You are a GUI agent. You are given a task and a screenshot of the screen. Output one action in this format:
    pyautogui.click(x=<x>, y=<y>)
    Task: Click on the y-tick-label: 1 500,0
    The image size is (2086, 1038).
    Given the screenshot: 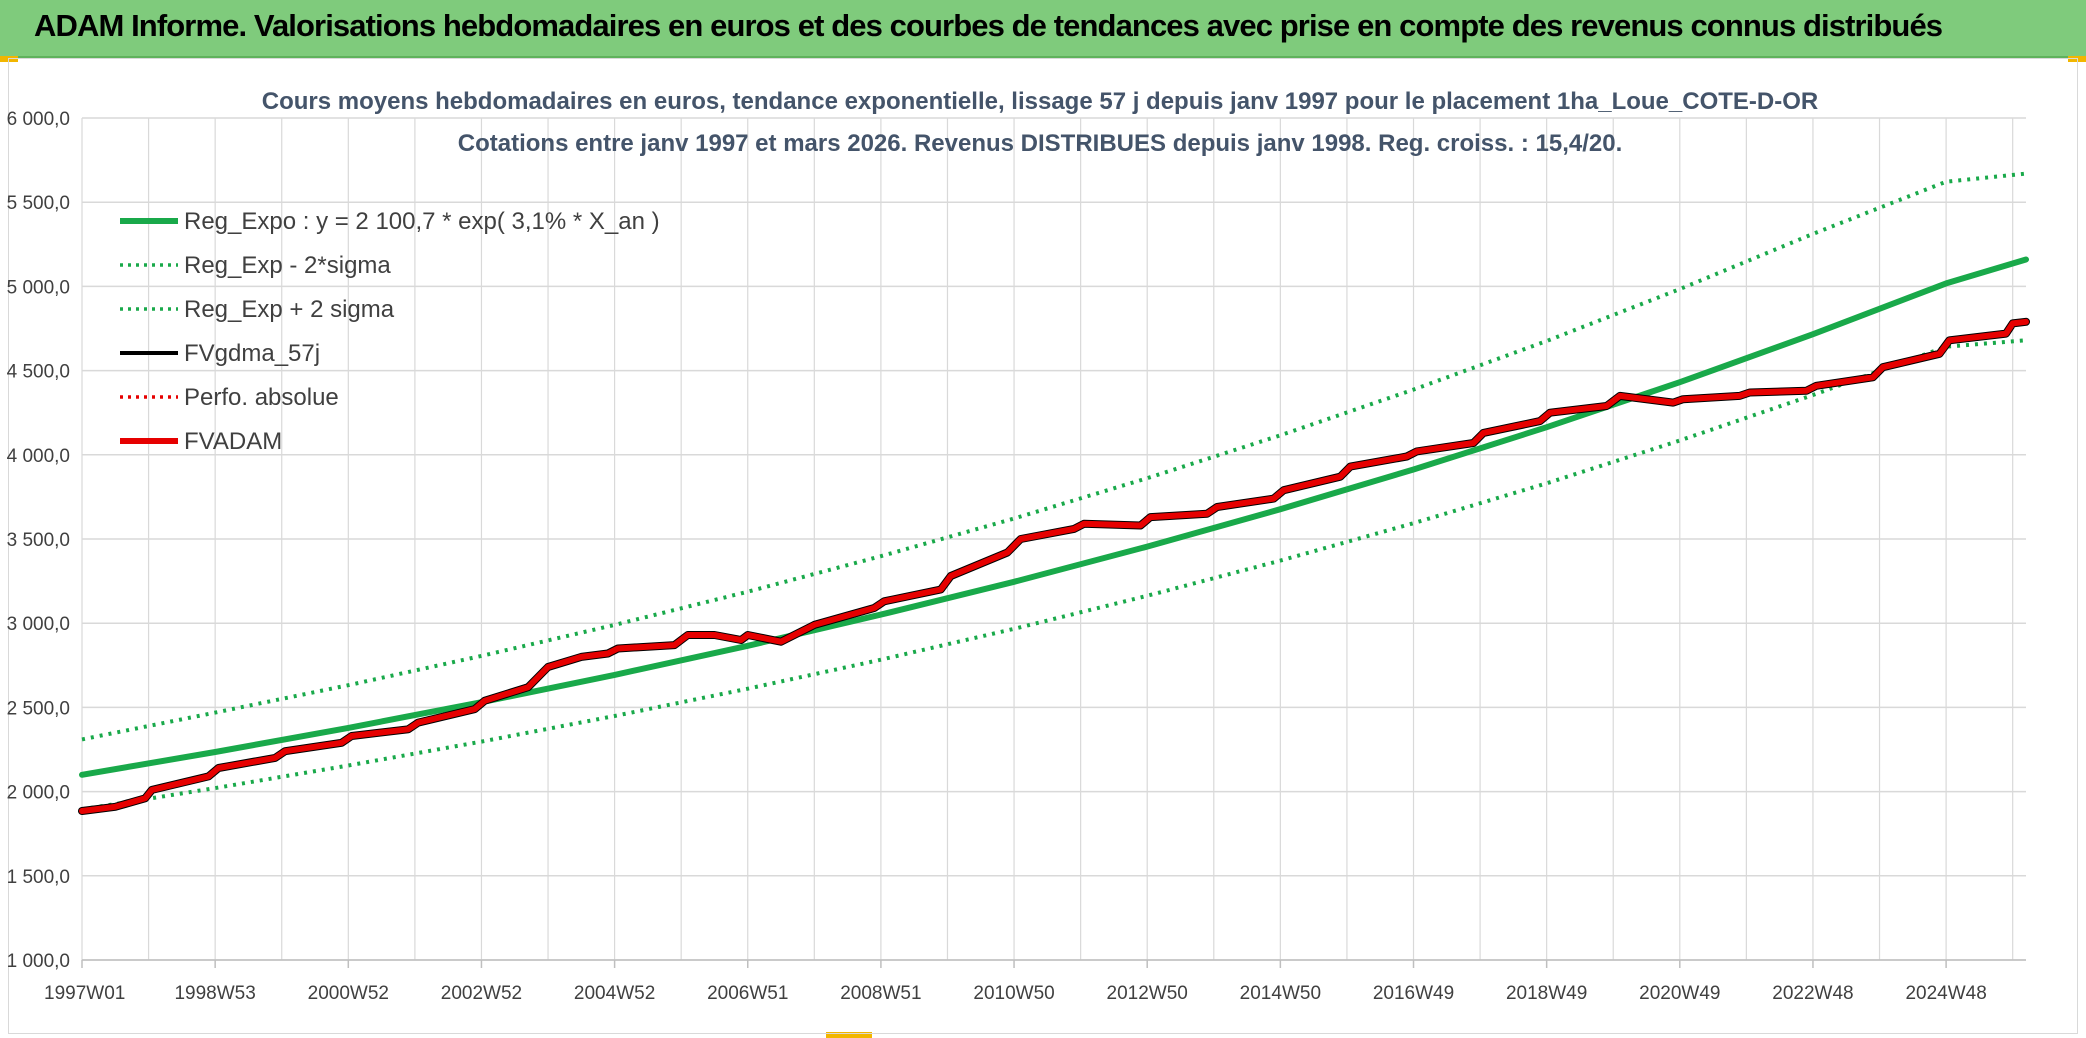 What is the action you would take?
    pyautogui.click(x=38, y=877)
    